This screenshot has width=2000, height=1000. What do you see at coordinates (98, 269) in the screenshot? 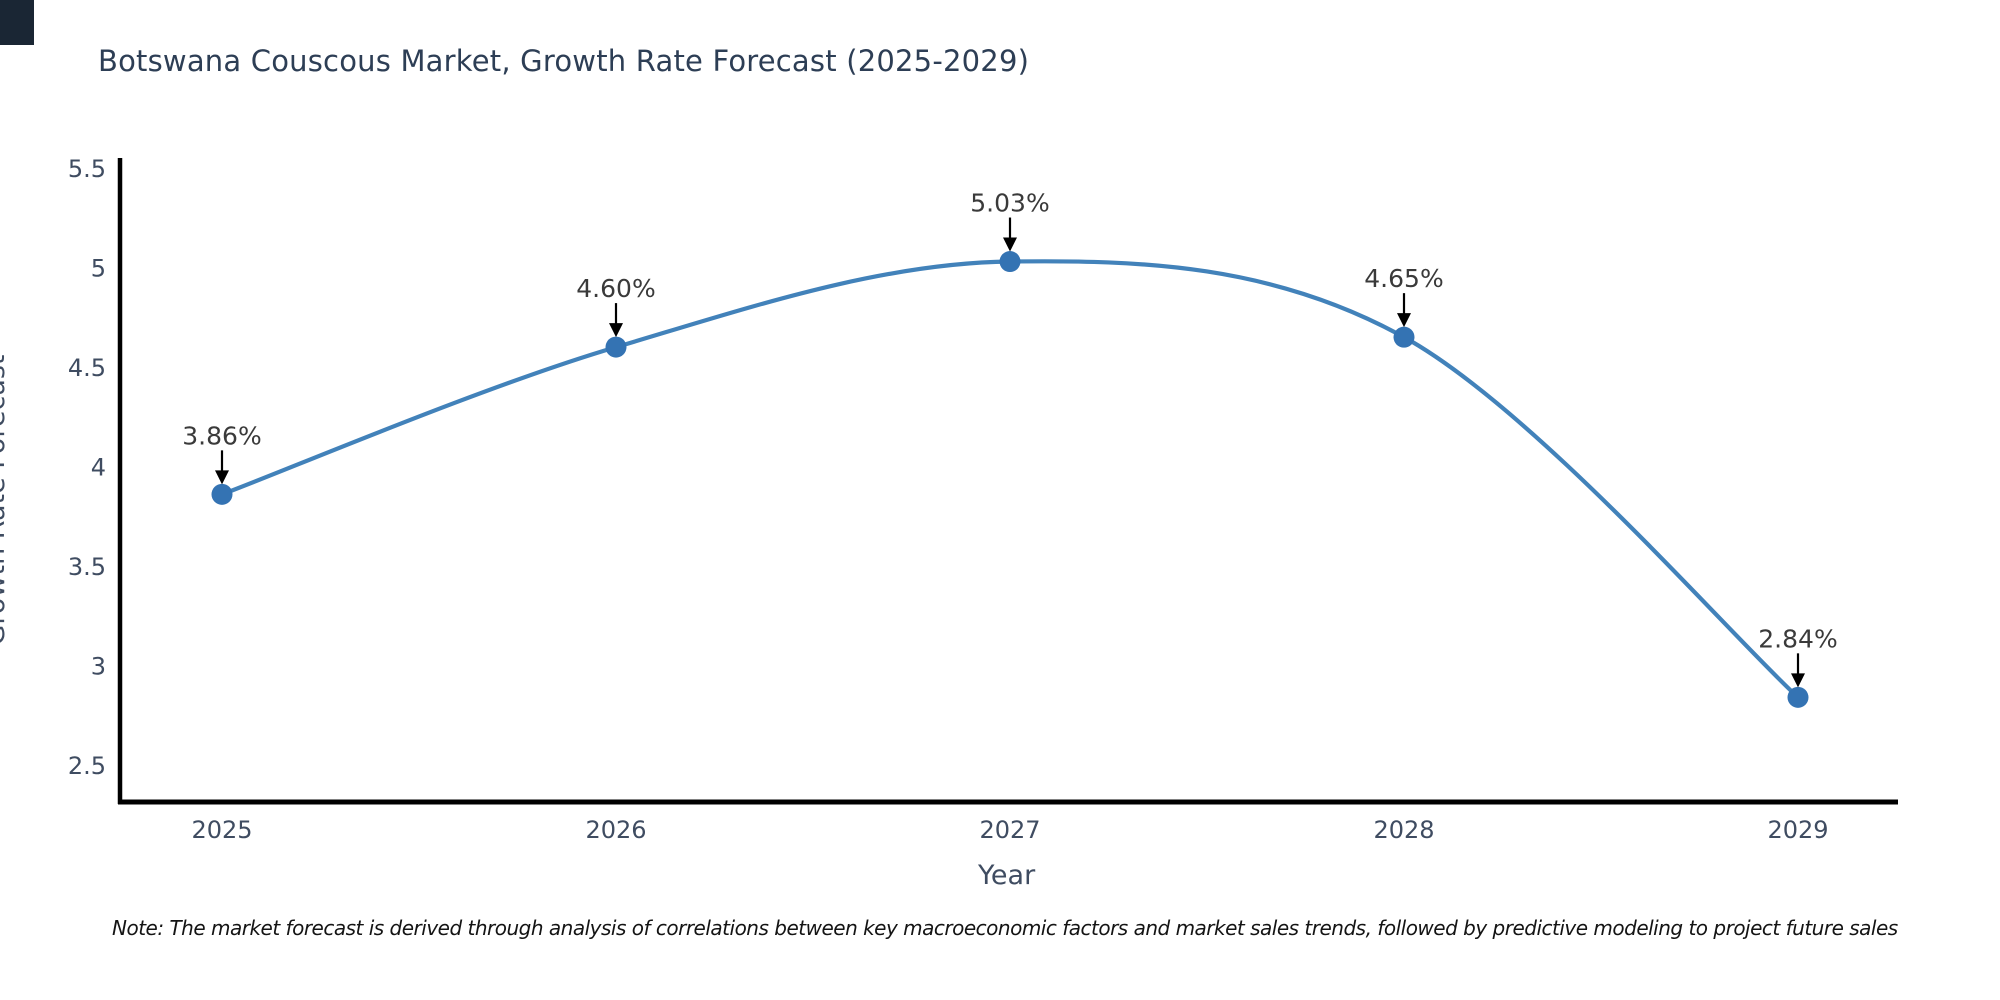
I see `y-tick-label: 5` at bounding box center [98, 269].